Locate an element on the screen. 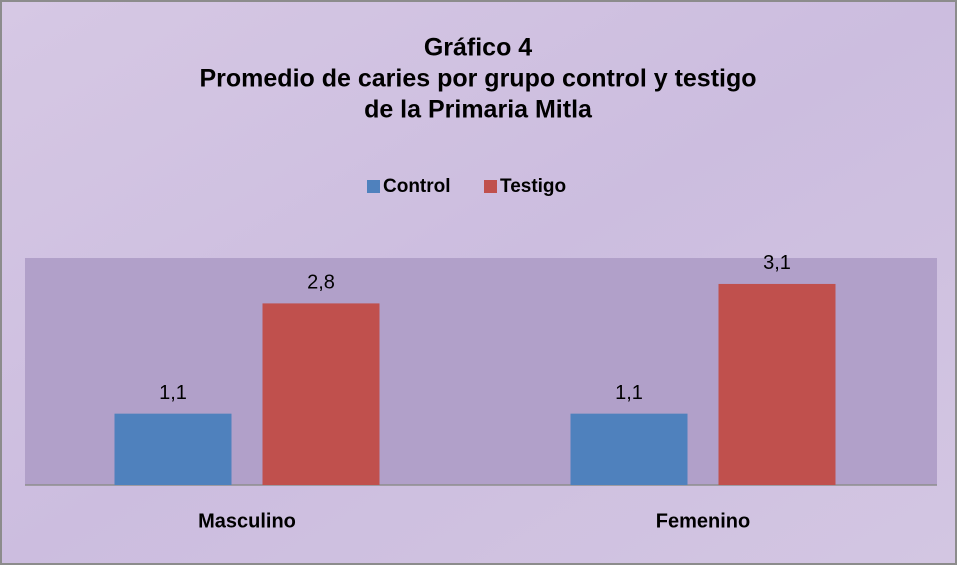 Image resolution: width=957 pixels, height=565 pixels. data-label: 3,1 is located at coordinates (777, 263).